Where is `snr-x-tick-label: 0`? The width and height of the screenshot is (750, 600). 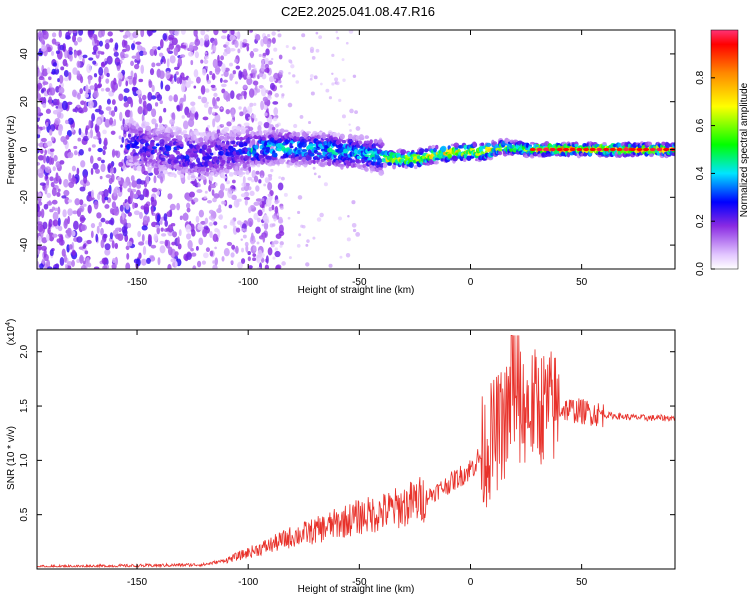 snr-x-tick-label: 0 is located at coordinates (471, 582).